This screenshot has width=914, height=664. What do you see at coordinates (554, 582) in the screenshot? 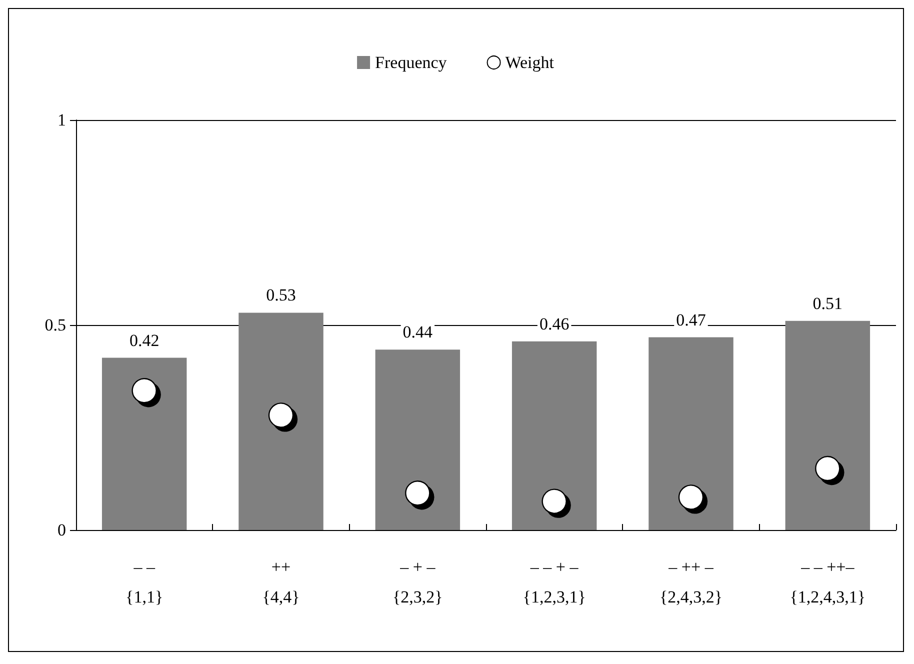
I see `x-tick-label: – – + – {1,2,3,1}` at bounding box center [554, 582].